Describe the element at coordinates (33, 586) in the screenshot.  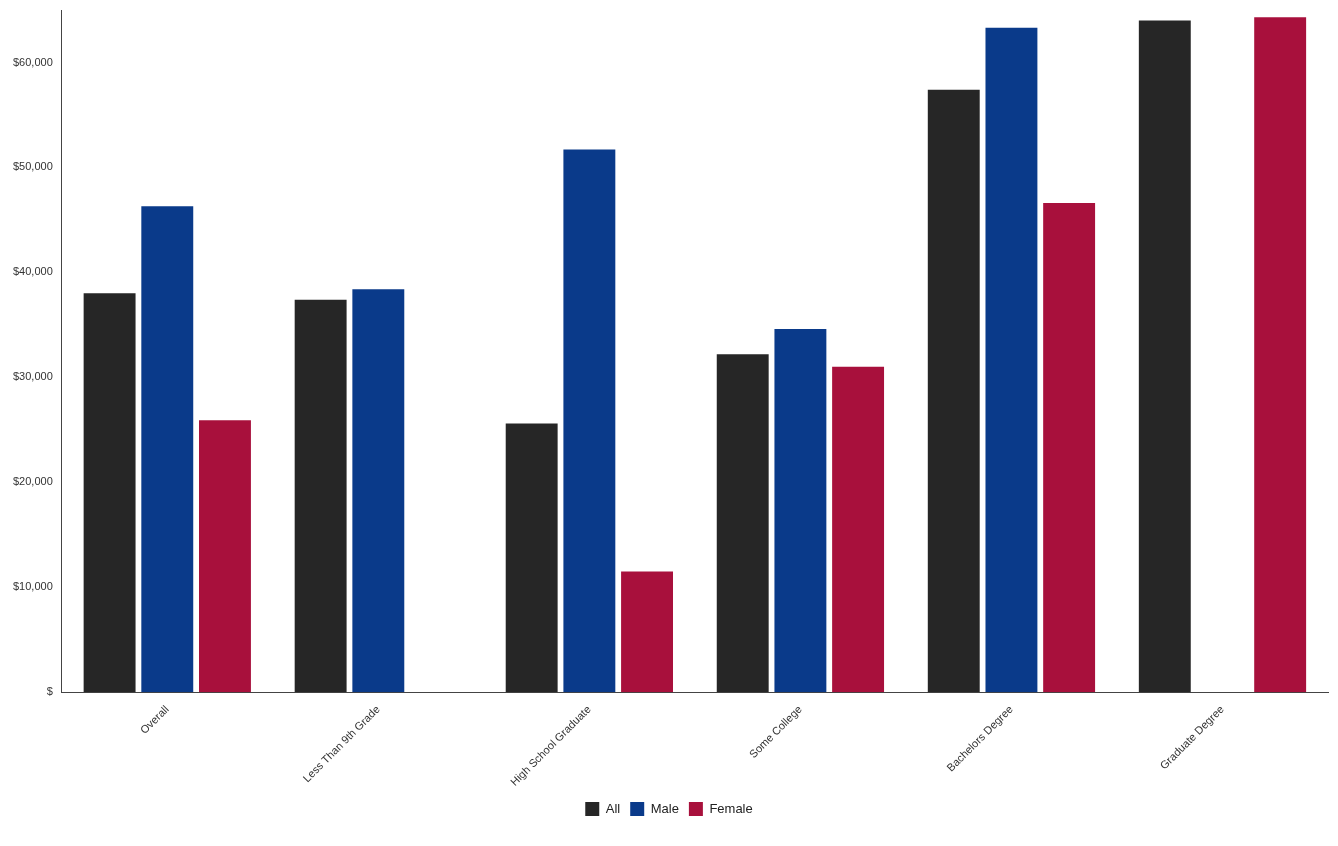
I see `y-tick-label: $10,000` at that location.